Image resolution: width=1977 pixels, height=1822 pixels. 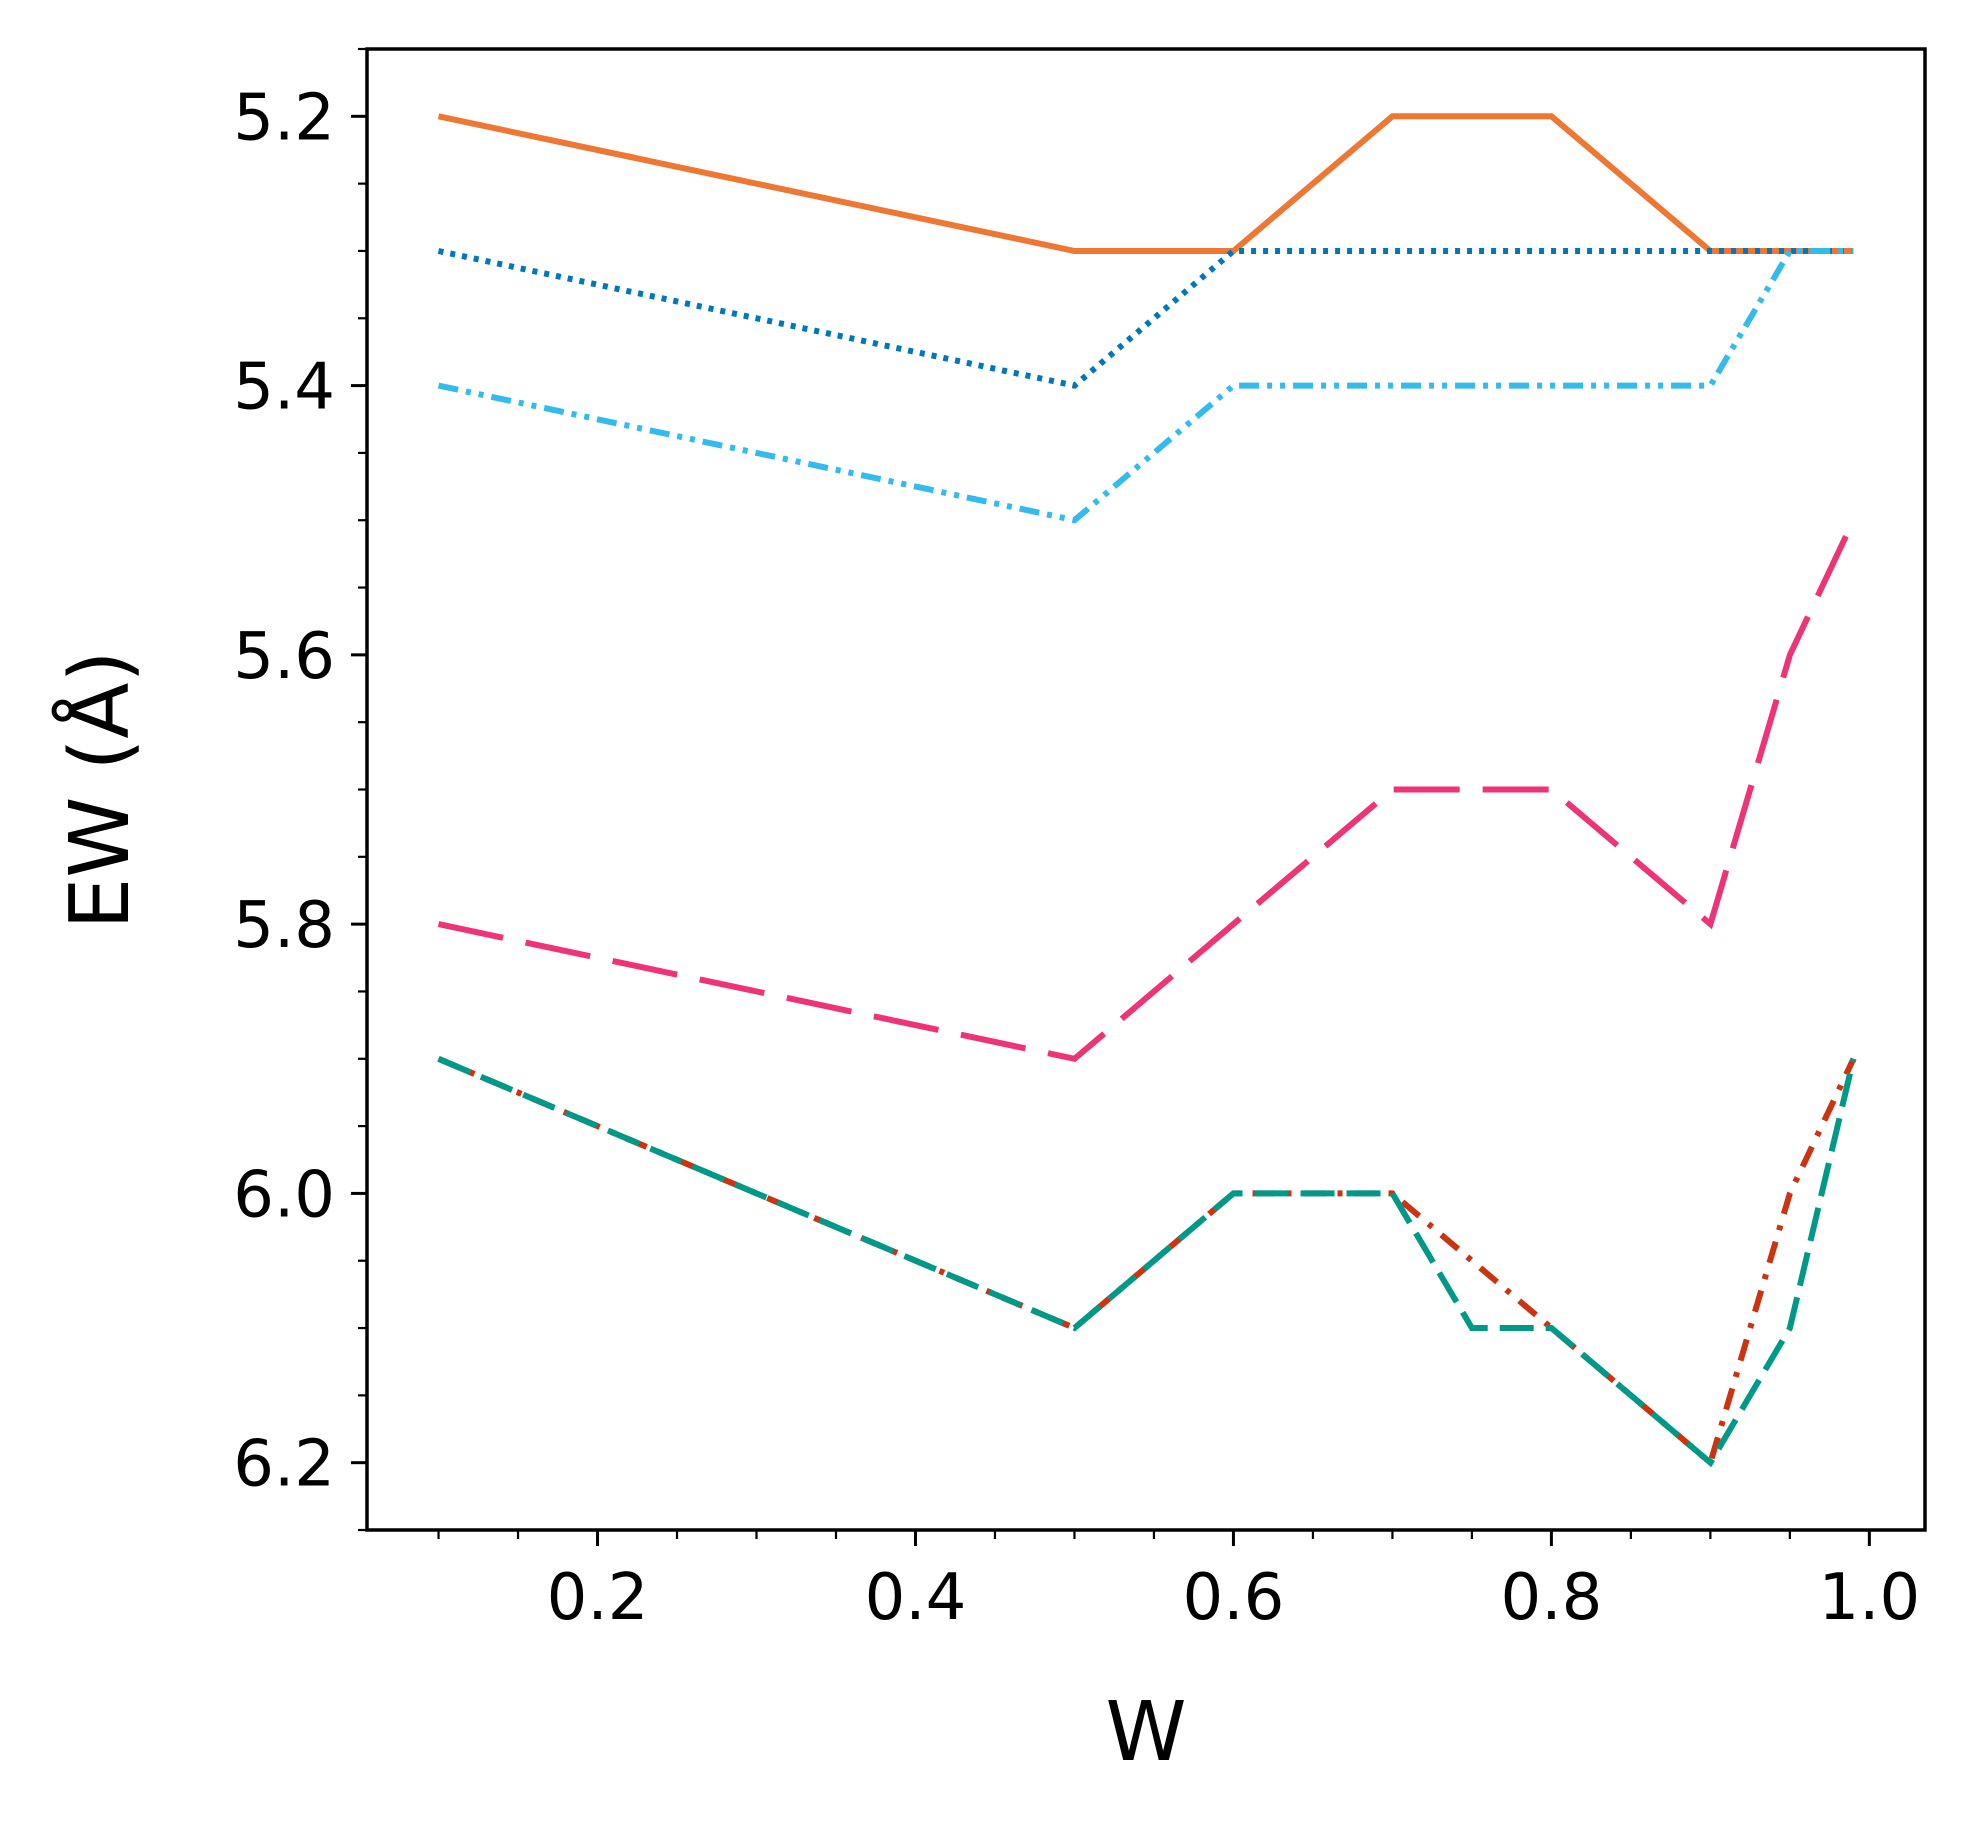 What do you see at coordinates (916, 1598) in the screenshot?
I see `x-tick-label: 0.4` at bounding box center [916, 1598].